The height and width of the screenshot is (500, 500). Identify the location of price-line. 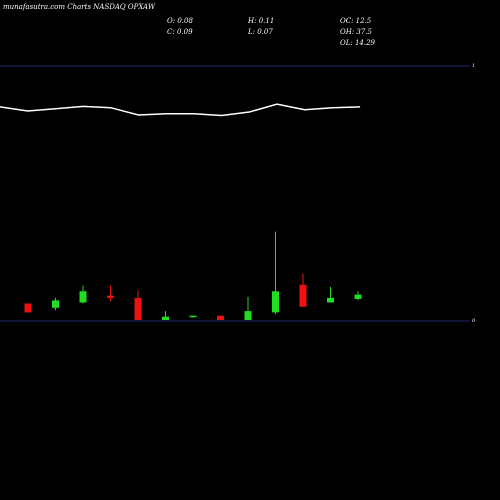
(180, 110).